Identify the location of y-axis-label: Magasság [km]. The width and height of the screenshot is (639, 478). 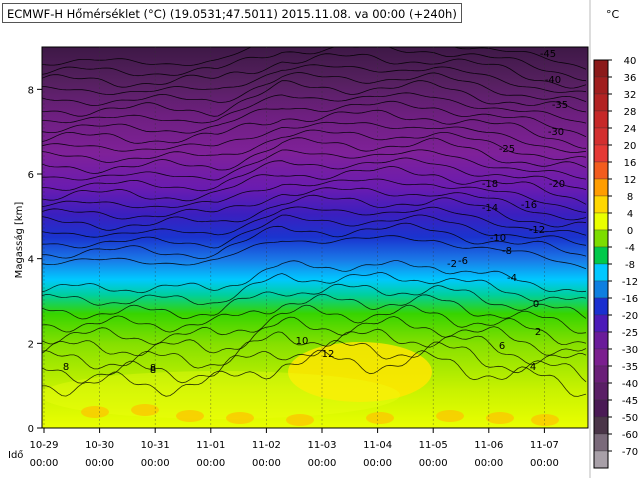
(19, 240).